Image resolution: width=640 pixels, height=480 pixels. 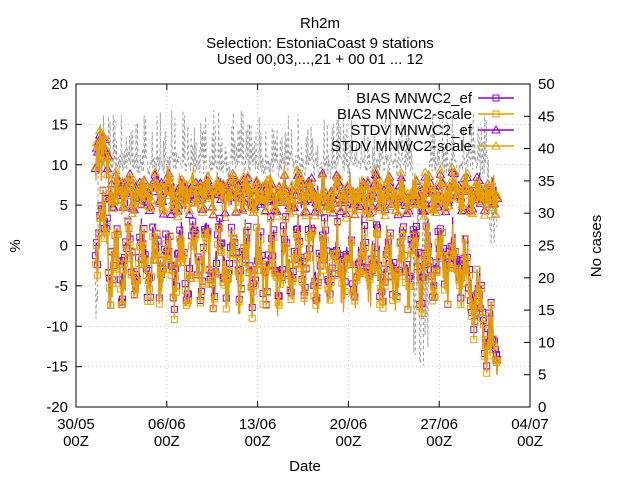 I want to click on y2-tick-label: 5, so click(x=542, y=375).